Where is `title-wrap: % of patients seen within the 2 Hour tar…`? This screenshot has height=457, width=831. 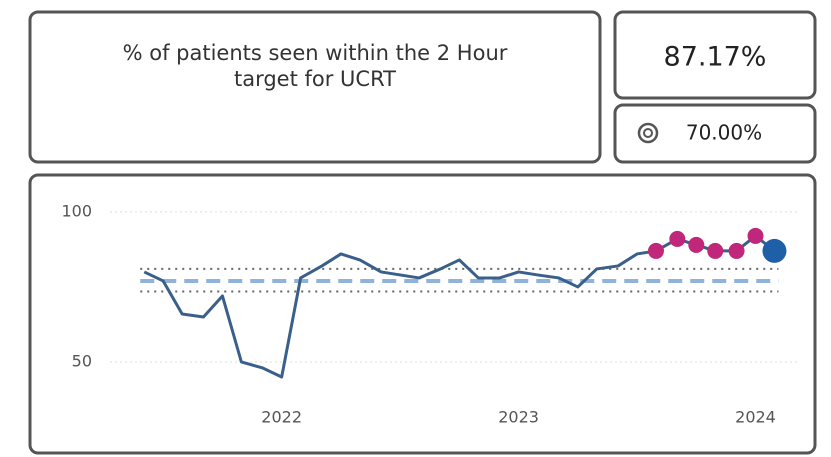 title-wrap: % of patients seen within the 2 Hour tar… is located at coordinates (315, 66).